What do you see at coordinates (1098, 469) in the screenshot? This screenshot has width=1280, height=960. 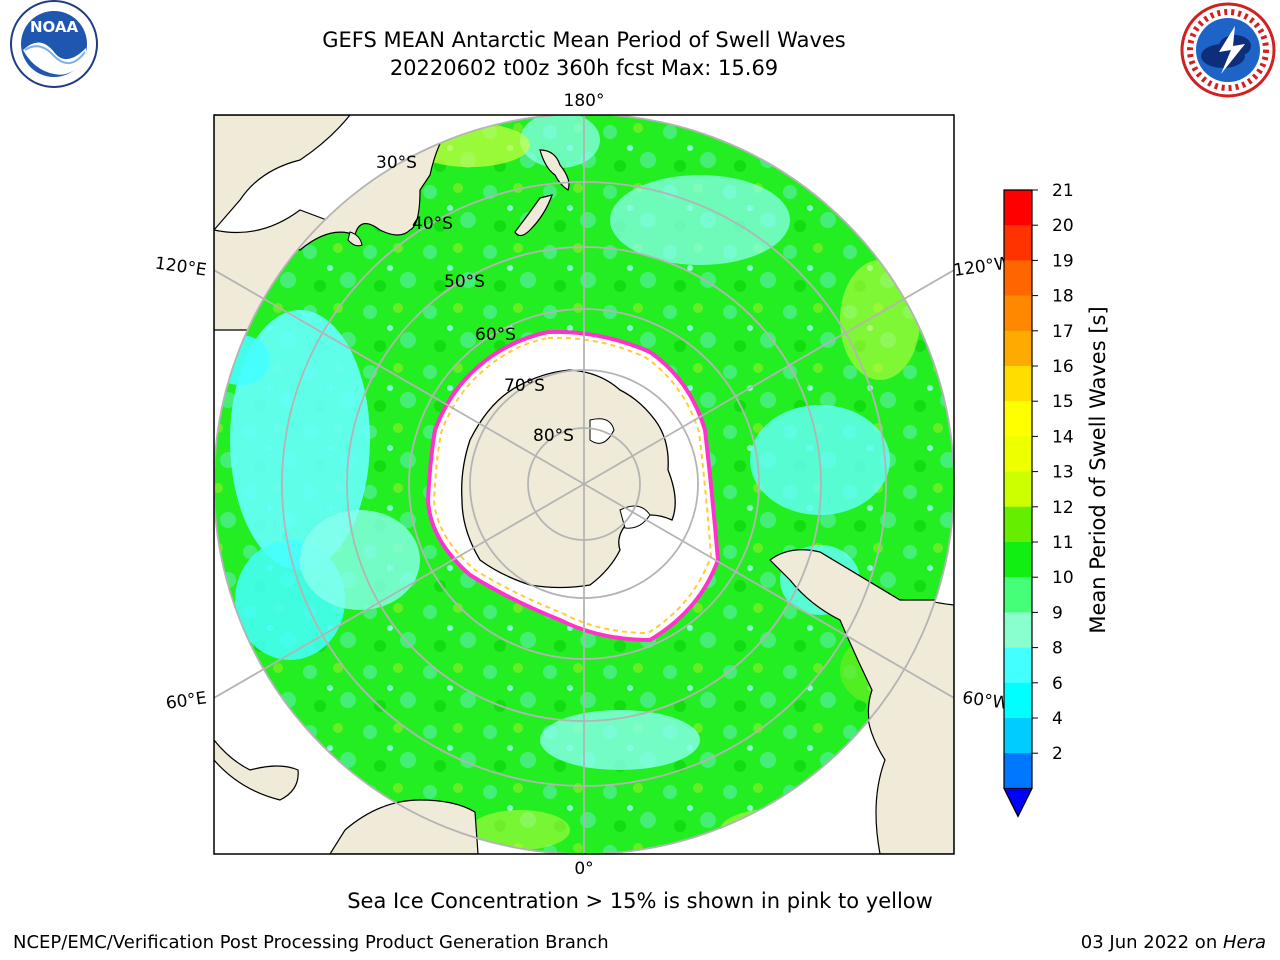 I see `colorbar-label: Mean Period of Swell Waves [s]` at bounding box center [1098, 469].